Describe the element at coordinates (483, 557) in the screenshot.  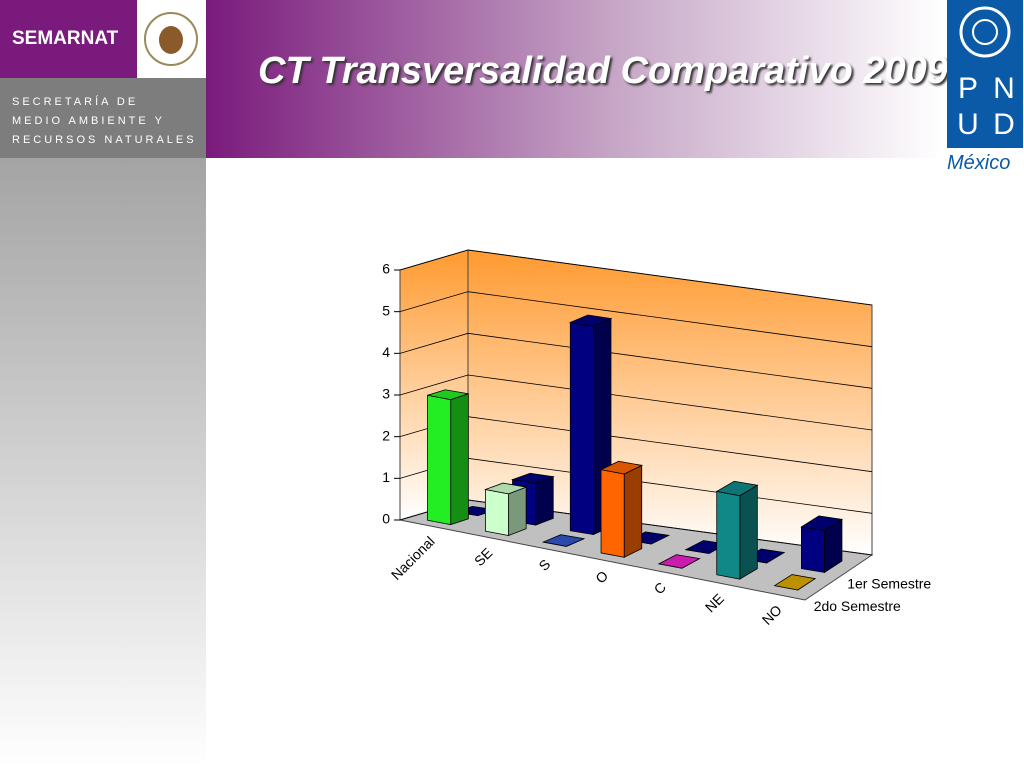
I see `x-tick-label: SE` at that location.